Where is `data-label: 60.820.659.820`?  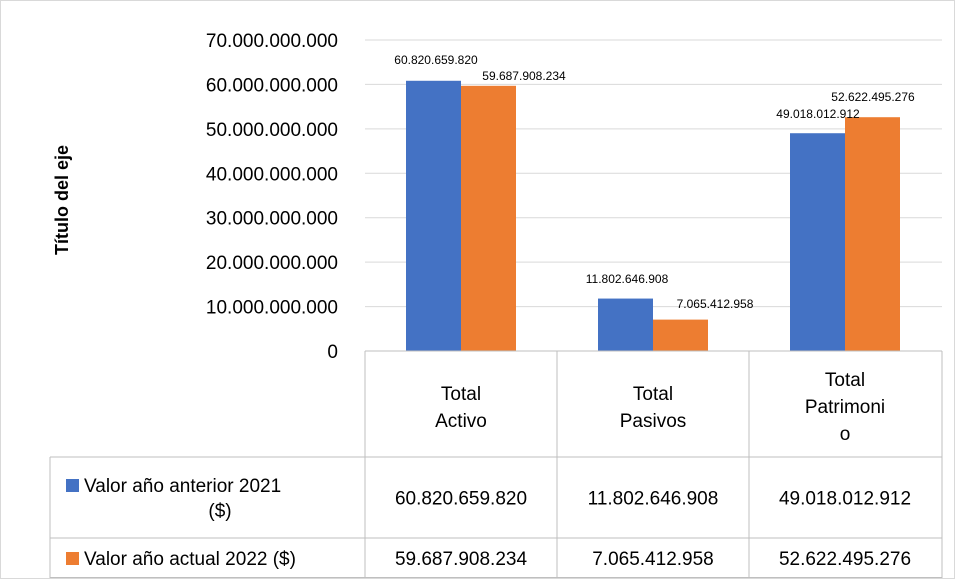 data-label: 60.820.659.820 is located at coordinates (436, 60).